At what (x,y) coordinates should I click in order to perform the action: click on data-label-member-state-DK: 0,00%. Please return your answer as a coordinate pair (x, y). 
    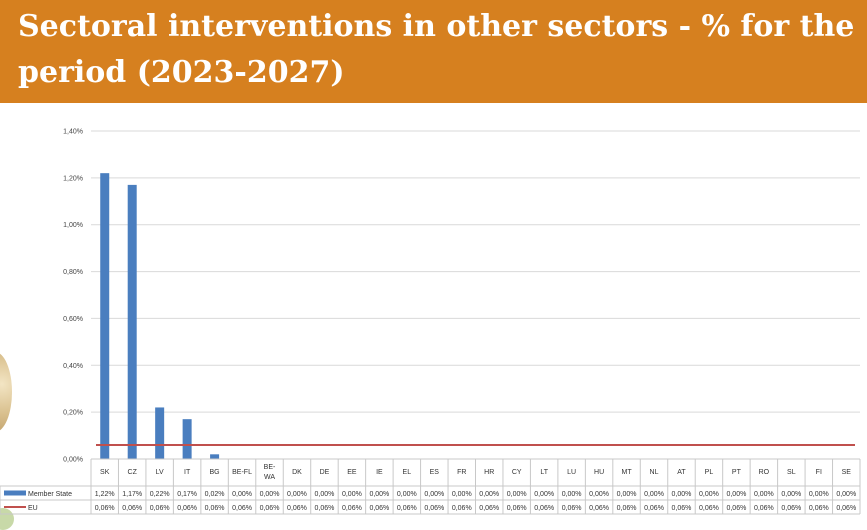
    Looking at the image, I should click on (297, 494).